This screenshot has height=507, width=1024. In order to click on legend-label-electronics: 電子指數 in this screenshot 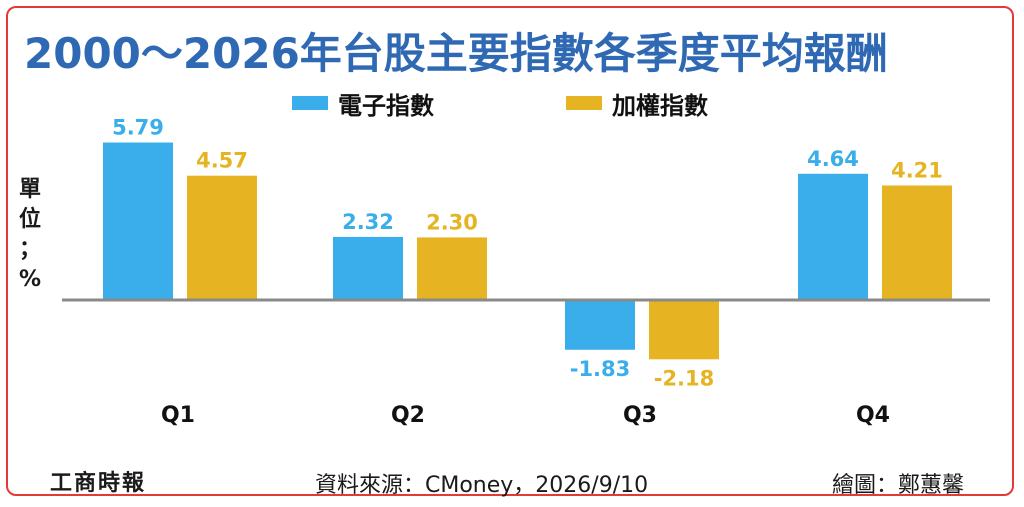, I will do `click(386, 105)`.